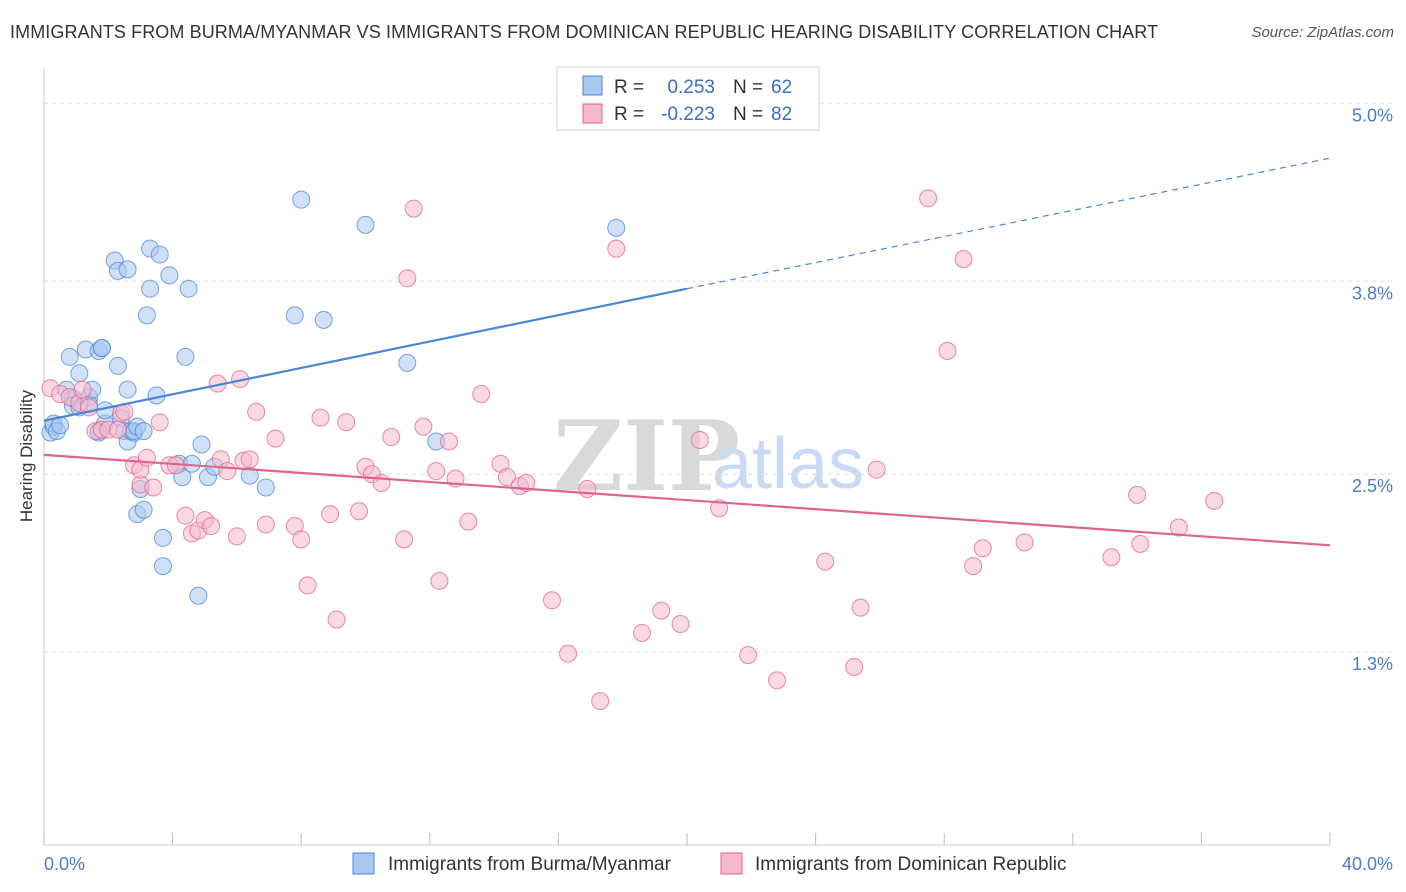 This screenshot has height=892, width=1406. What do you see at coordinates (592, 85) in the screenshot?
I see `legend-swatch-blue` at bounding box center [592, 85].